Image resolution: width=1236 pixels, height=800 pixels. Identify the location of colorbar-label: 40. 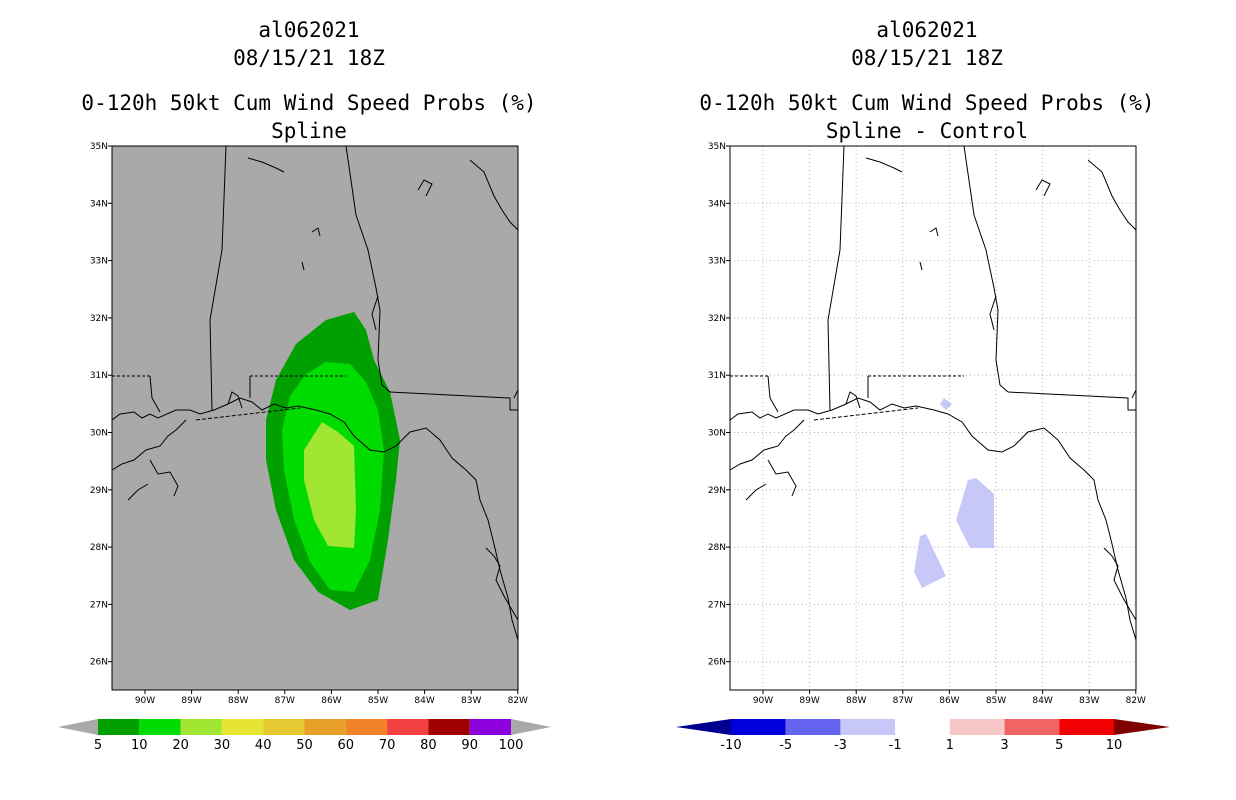
(263, 745).